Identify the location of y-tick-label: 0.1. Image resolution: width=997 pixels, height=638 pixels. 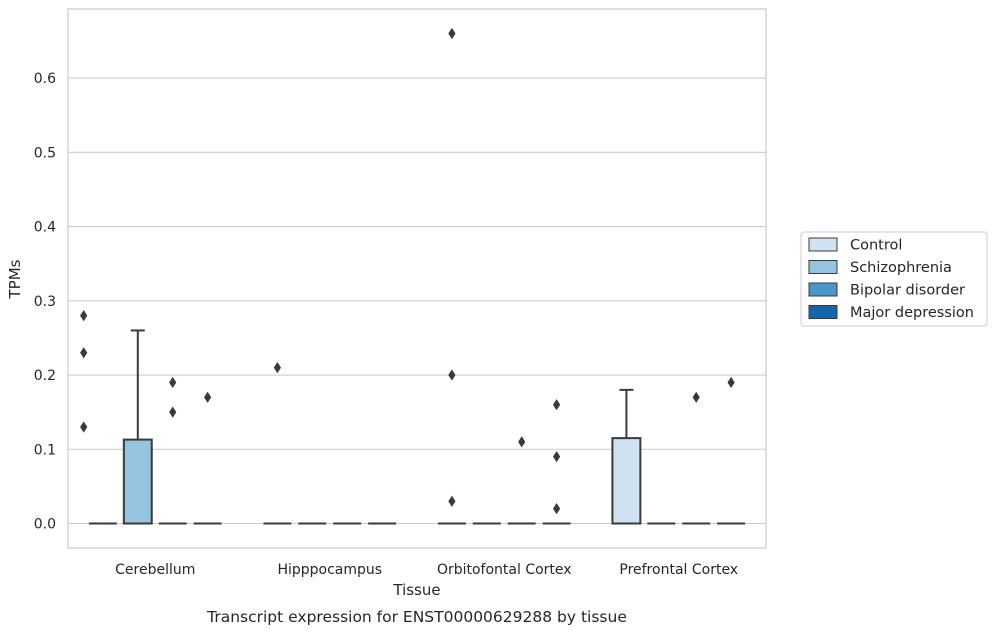
(45, 450).